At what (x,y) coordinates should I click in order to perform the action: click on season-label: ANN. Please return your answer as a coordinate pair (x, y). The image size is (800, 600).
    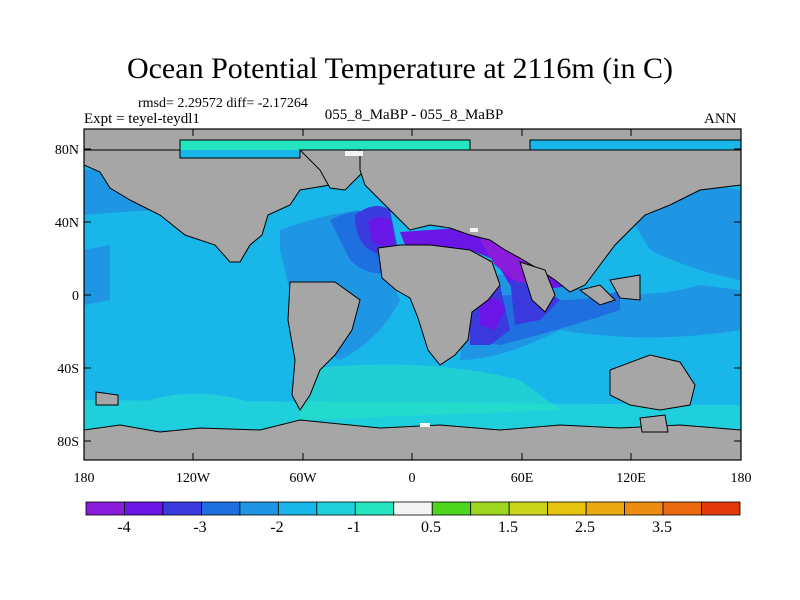
    Looking at the image, I should click on (720, 119).